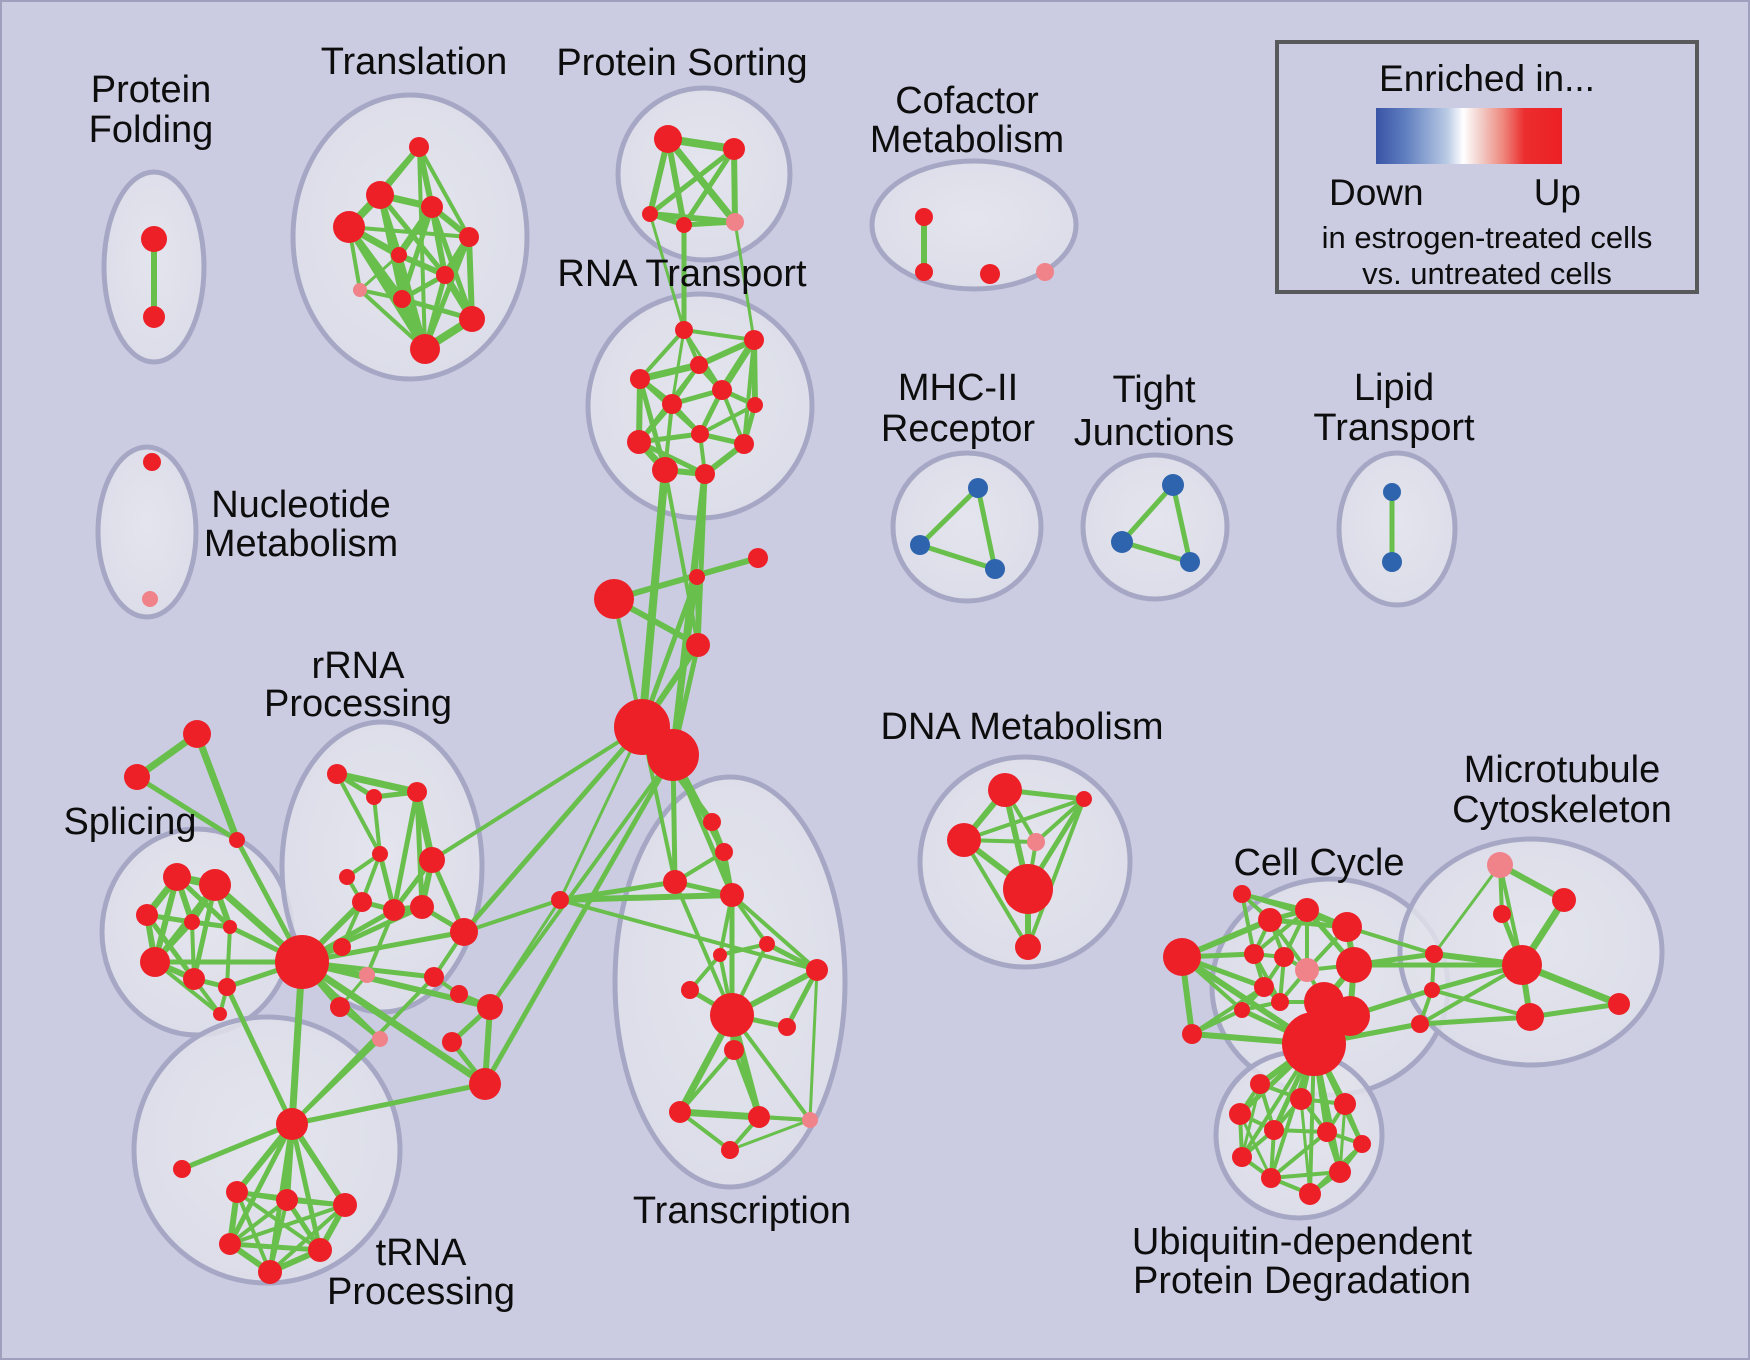 This screenshot has width=1750, height=1360. What do you see at coordinates (958, 429) in the screenshot?
I see `cluster-label-mhc-ii-receptor-line2: Receptor` at bounding box center [958, 429].